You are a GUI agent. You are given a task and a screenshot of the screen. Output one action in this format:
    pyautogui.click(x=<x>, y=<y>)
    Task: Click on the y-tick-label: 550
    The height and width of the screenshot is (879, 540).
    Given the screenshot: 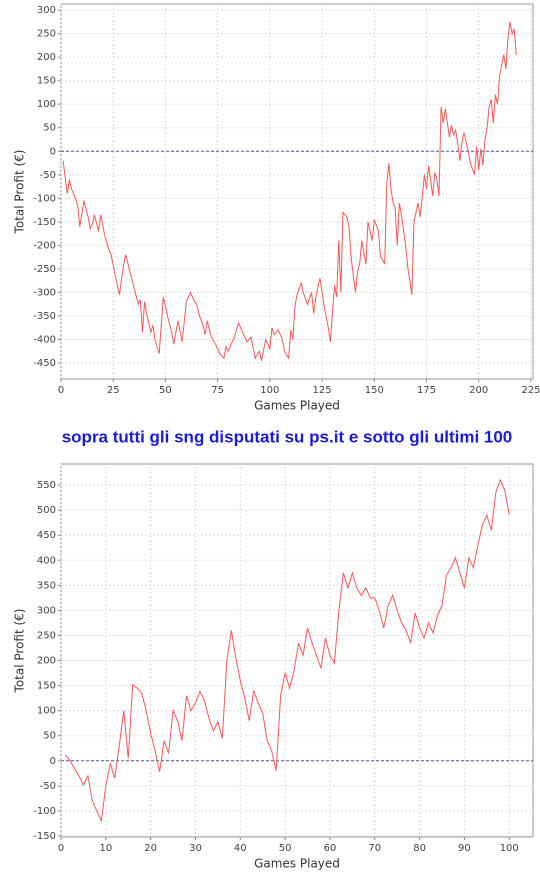 What is the action you would take?
    pyautogui.click(x=46, y=485)
    